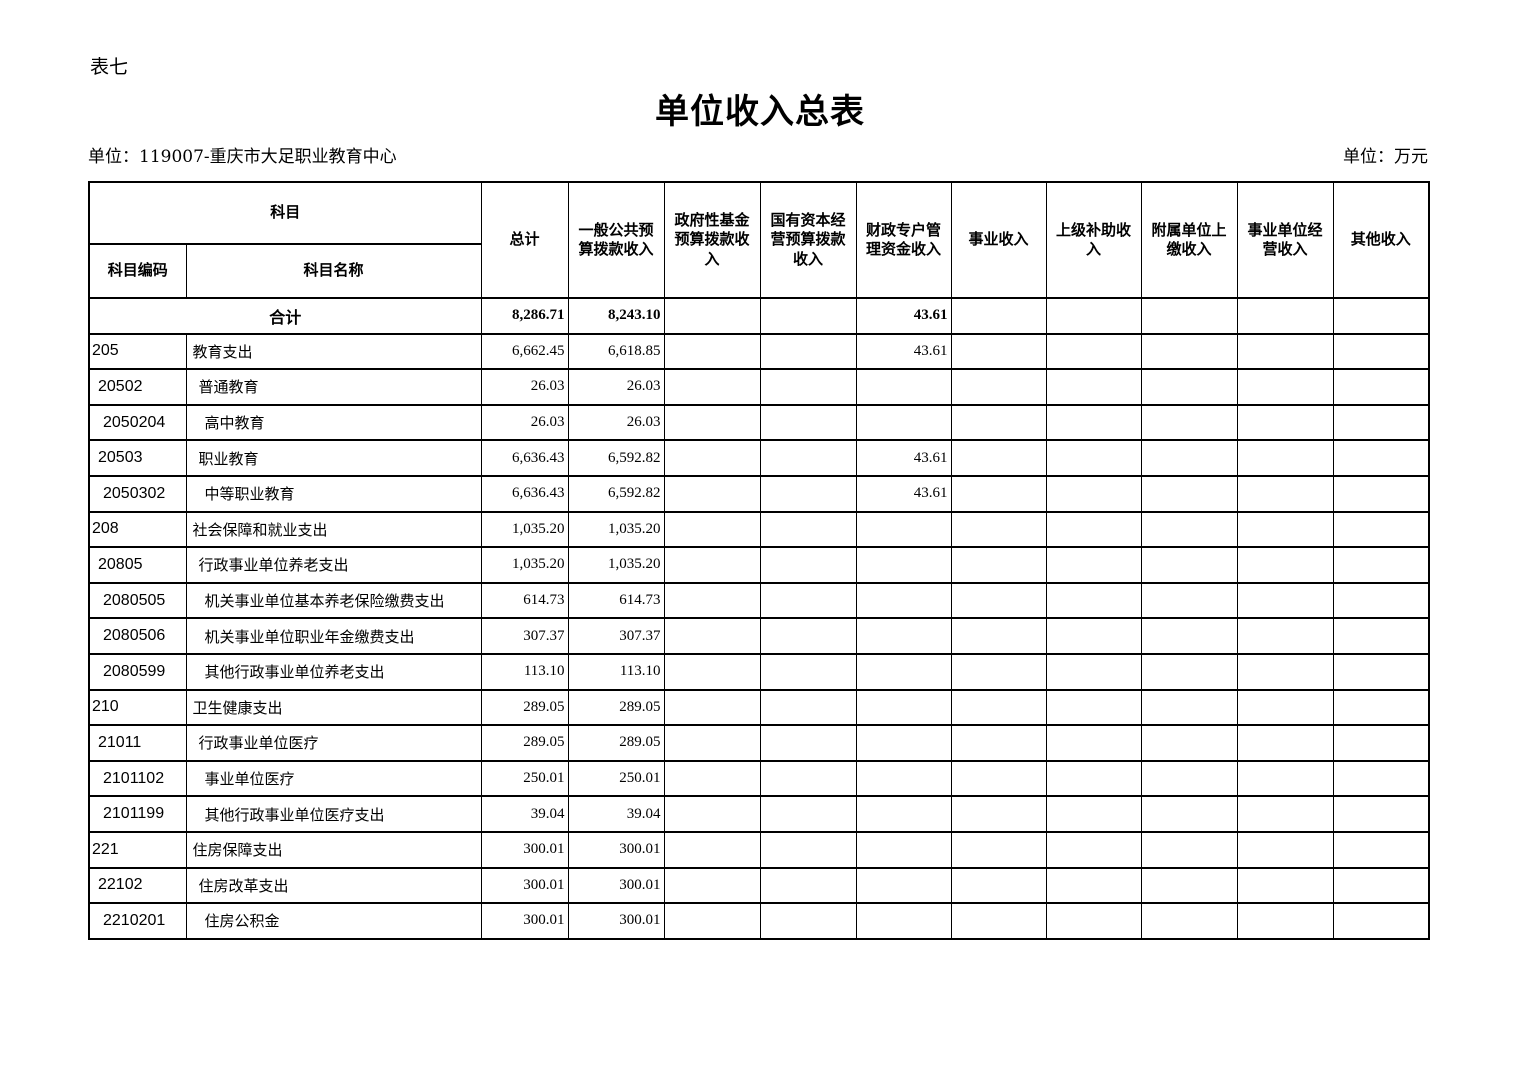 Image resolution: width=1520 pixels, height=1074 pixels. I want to click on table-row: 210 卫生健康支出 289.05 289.05, so click(759, 707).